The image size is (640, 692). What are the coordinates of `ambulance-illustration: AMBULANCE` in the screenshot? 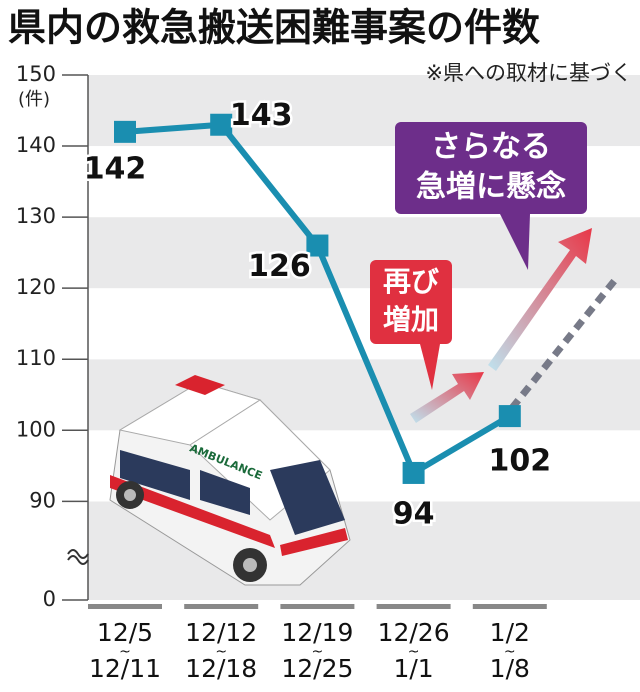 It's located at (230, 480).